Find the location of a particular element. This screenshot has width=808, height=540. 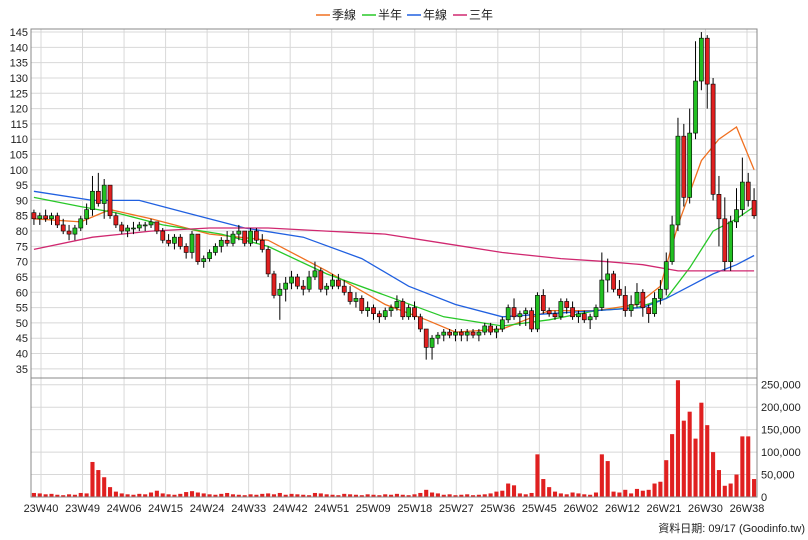

volume-tick-label: 50,000 is located at coordinates (778, 476).